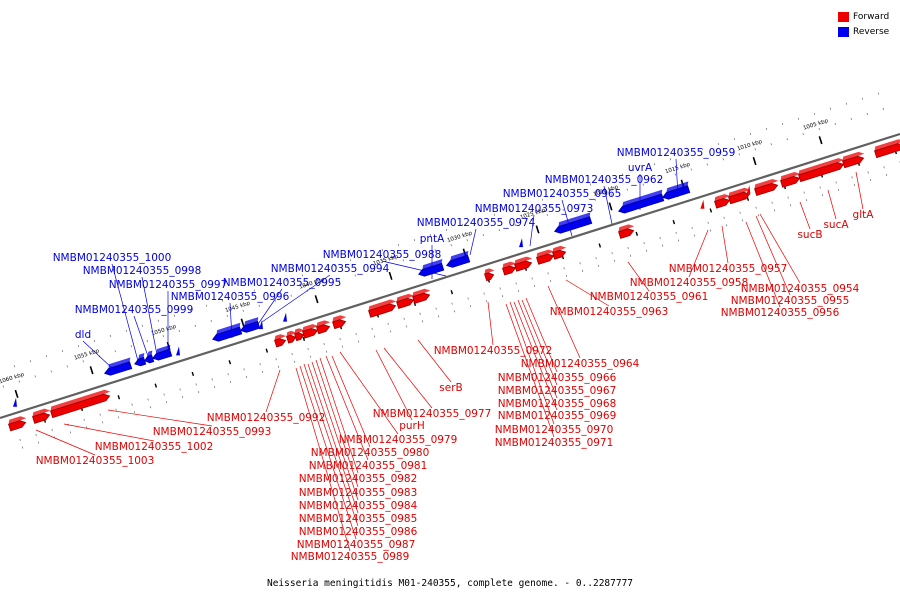 The width and height of the screenshot is (900, 600). What do you see at coordinates (432, 239) in the screenshot?
I see `gene-label-pnta: pntA` at bounding box center [432, 239].